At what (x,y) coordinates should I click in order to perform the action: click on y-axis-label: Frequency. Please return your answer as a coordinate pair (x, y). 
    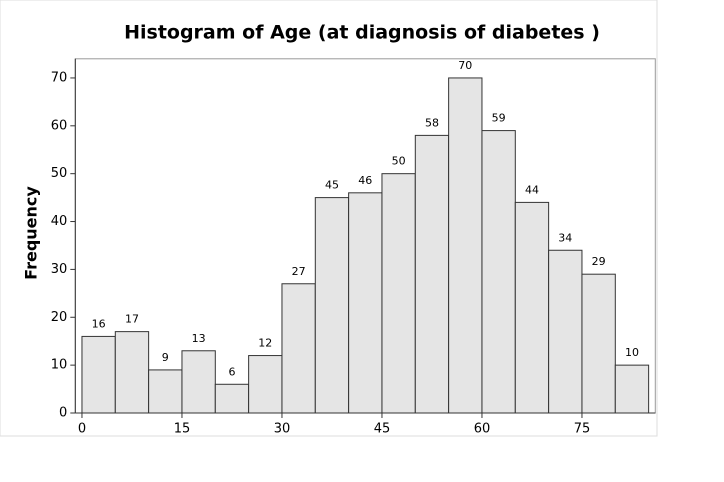
    Looking at the image, I should click on (31, 233).